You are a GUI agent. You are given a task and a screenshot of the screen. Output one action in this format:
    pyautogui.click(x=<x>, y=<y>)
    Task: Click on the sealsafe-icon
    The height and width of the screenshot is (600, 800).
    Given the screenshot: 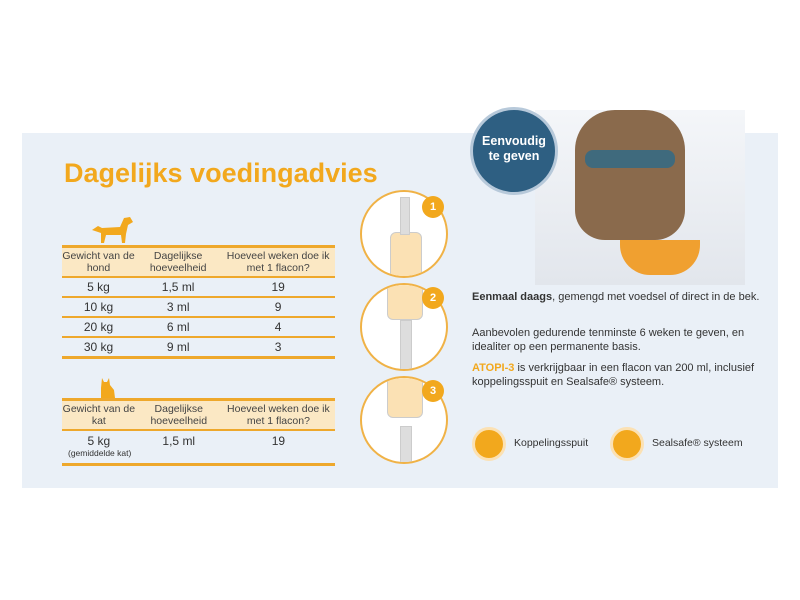 What is the action you would take?
    pyautogui.click(x=627, y=444)
    